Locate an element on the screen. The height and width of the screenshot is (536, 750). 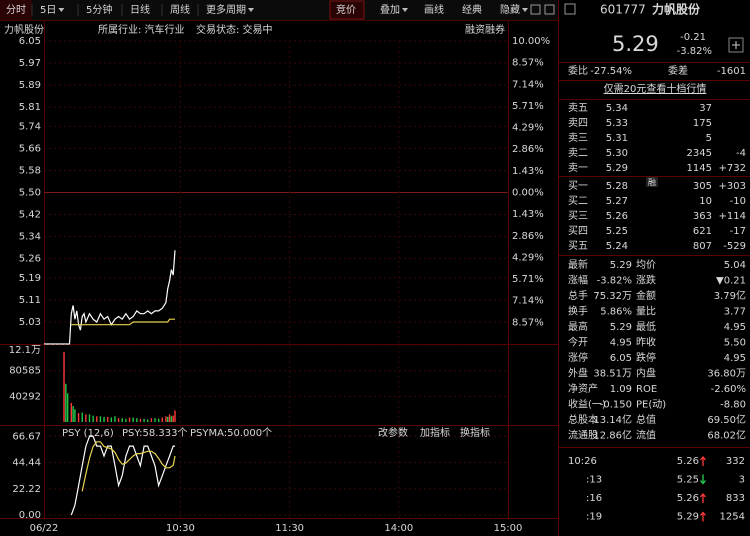
tab: 经典 is located at coordinates (472, 9).